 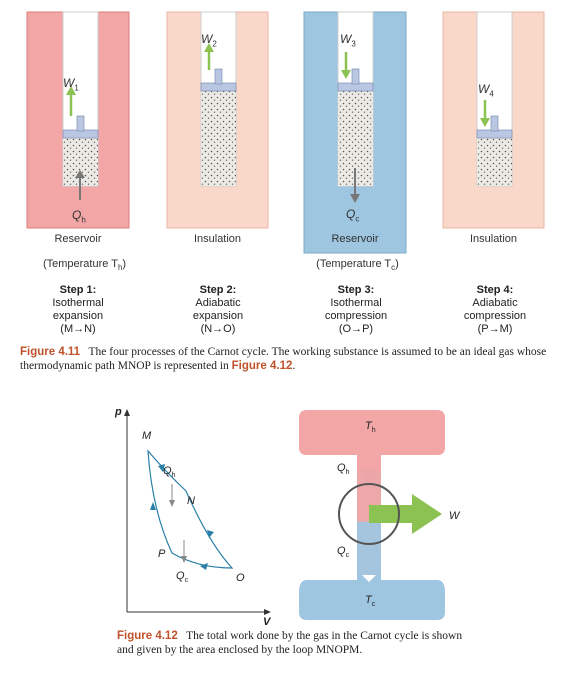 I want to click on step-1-text: Step 1: Isothermal expansion (M→N), so click(x=78, y=309).